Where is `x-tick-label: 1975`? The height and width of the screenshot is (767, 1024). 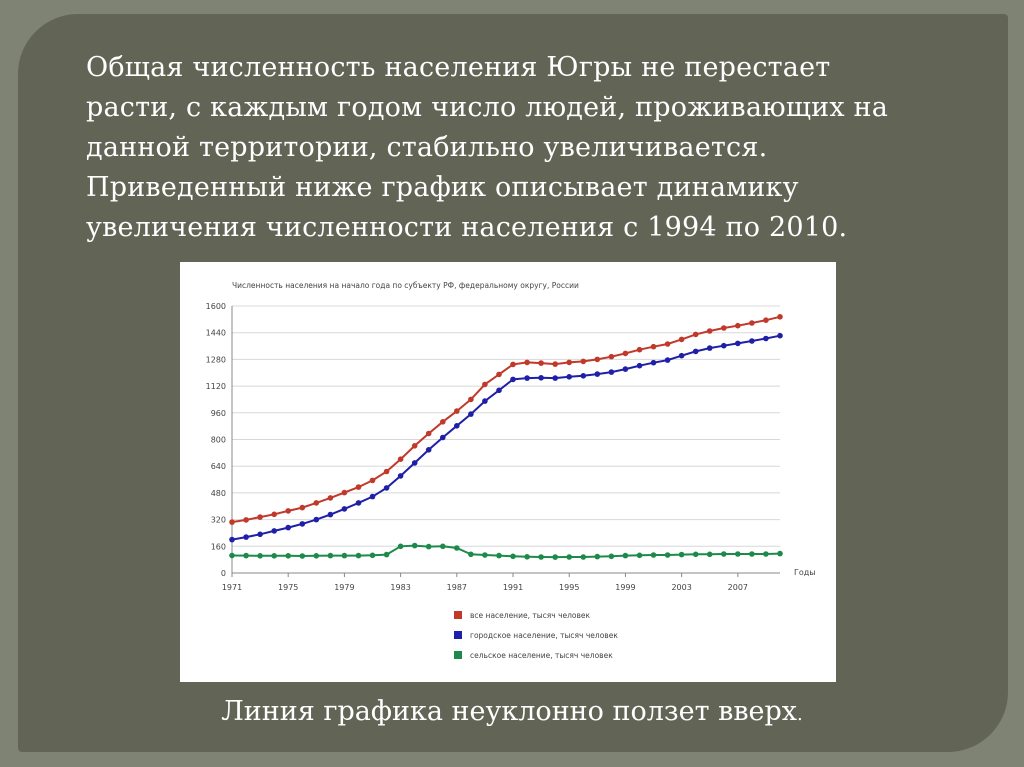 x-tick-label: 1975 is located at coordinates (288, 587).